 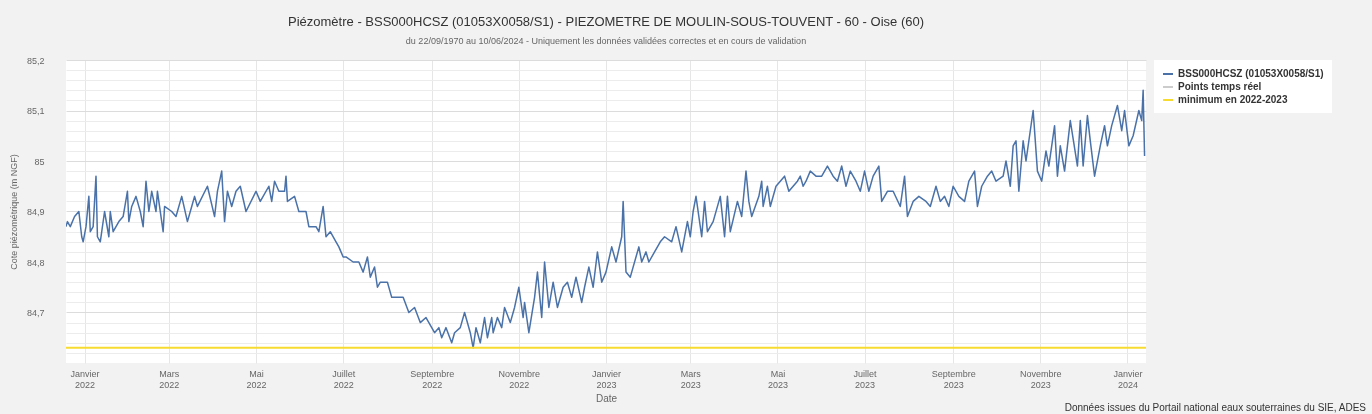 I want to click on y-tick-label: 85, so click(x=39, y=161).